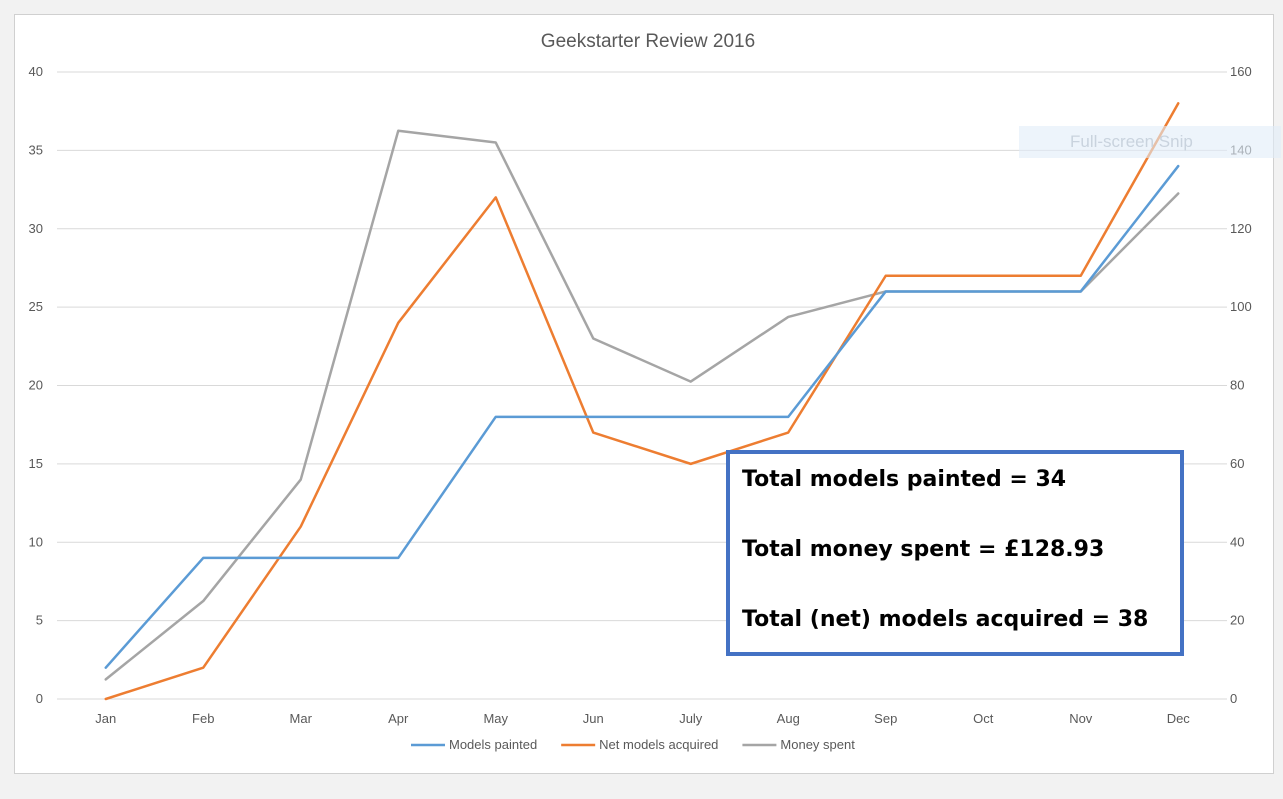  What do you see at coordinates (495, 718) in the screenshot?
I see `x-axis-tick-label: May` at bounding box center [495, 718].